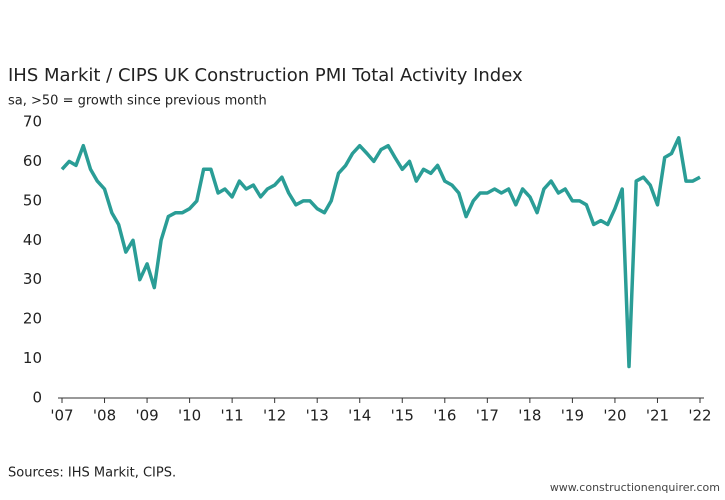  Describe the element at coordinates (274, 416) in the screenshot. I see `x-tick-label: '12` at that location.